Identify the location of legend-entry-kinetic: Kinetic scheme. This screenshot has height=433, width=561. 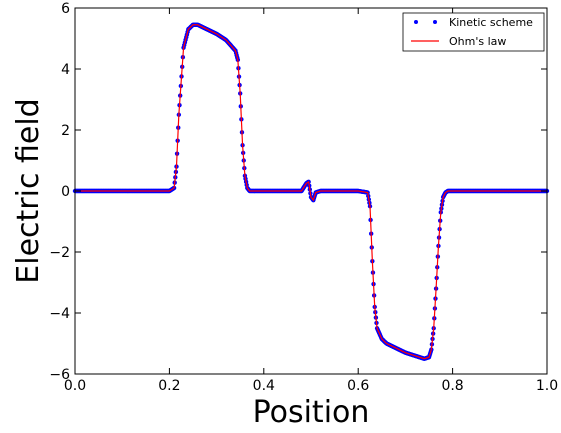
(473, 22).